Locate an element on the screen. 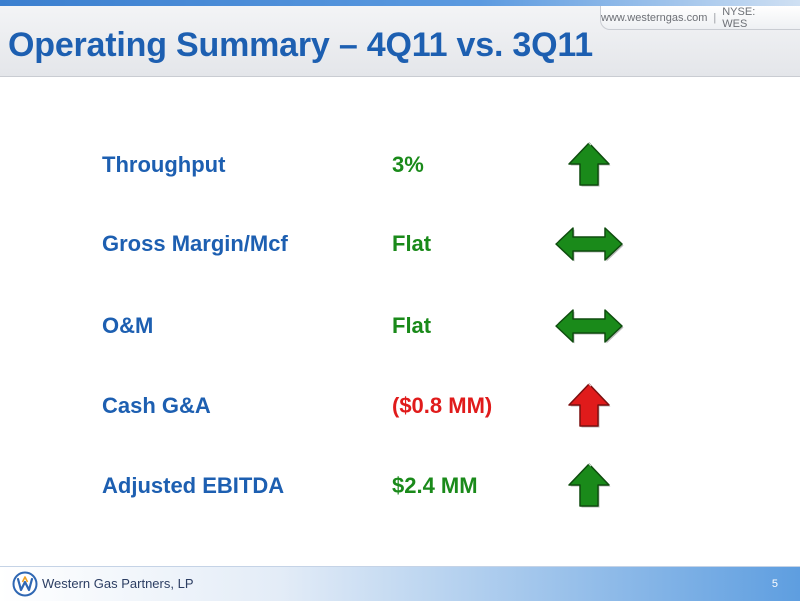 This screenshot has width=800, height=601. page-number: 5 is located at coordinates (774, 584).